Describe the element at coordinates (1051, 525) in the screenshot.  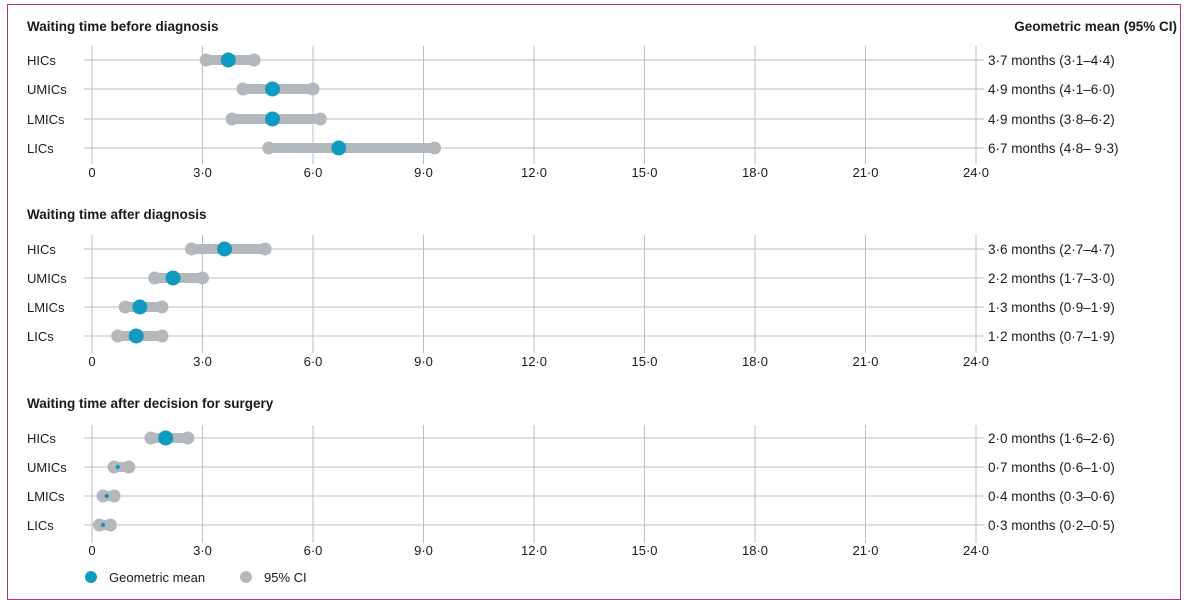
I see `estimate-label: 0·3 months (0·2–0·5)` at that location.